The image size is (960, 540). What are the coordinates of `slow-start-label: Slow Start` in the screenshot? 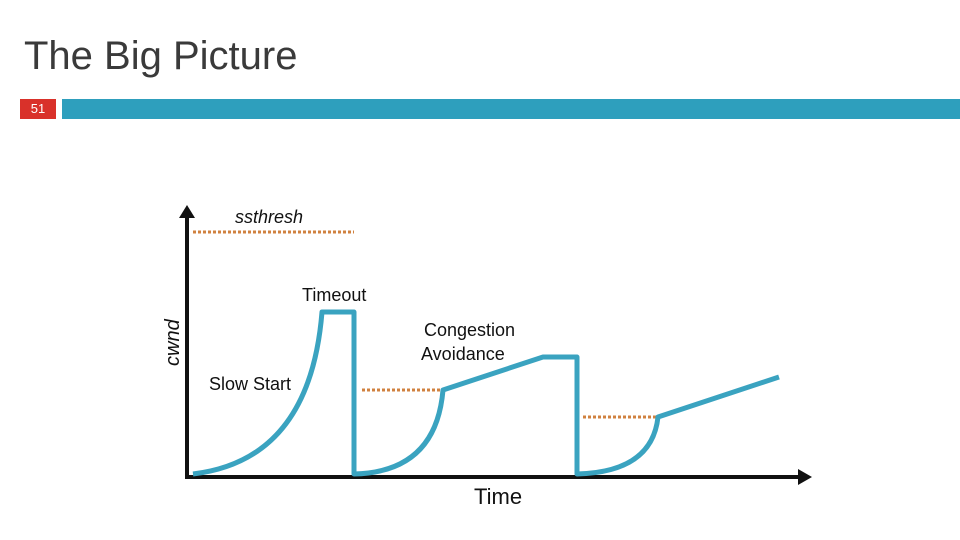 It's located at (250, 384).